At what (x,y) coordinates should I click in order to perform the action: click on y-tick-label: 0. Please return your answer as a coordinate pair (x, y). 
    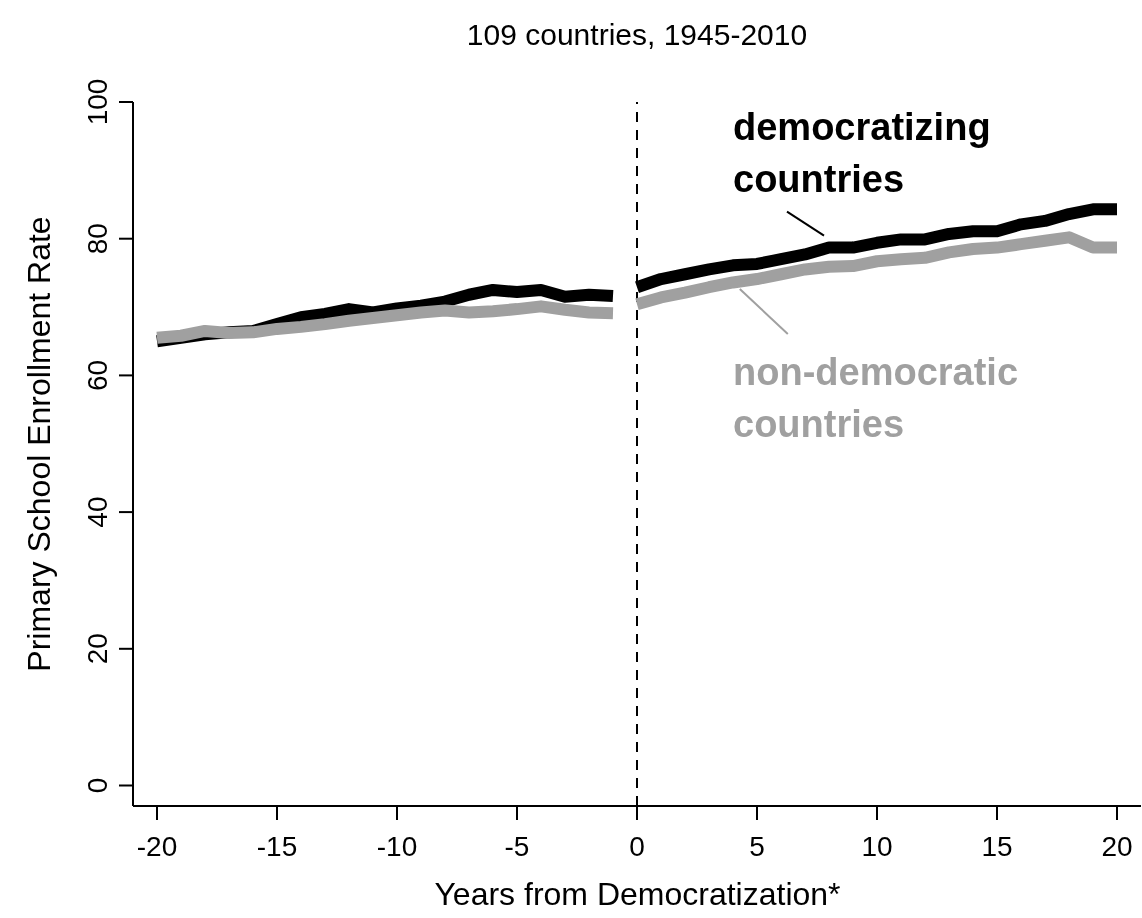
    Looking at the image, I should click on (97, 785).